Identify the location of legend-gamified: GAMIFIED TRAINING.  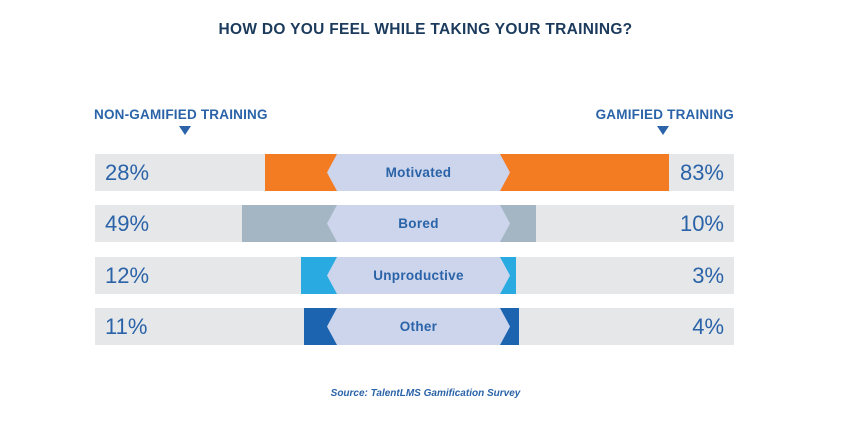
(664, 114).